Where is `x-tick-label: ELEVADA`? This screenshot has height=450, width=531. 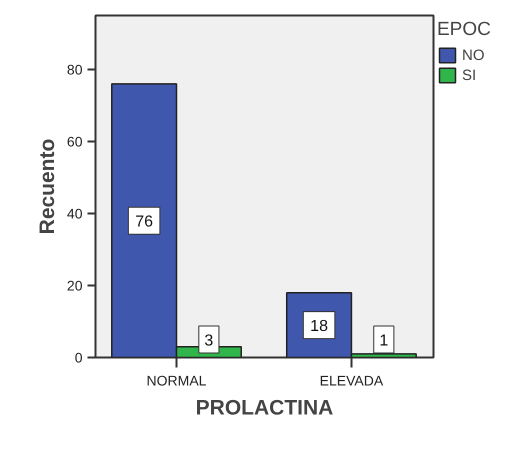
x-tick-label: ELEVADA is located at coordinates (352, 380).